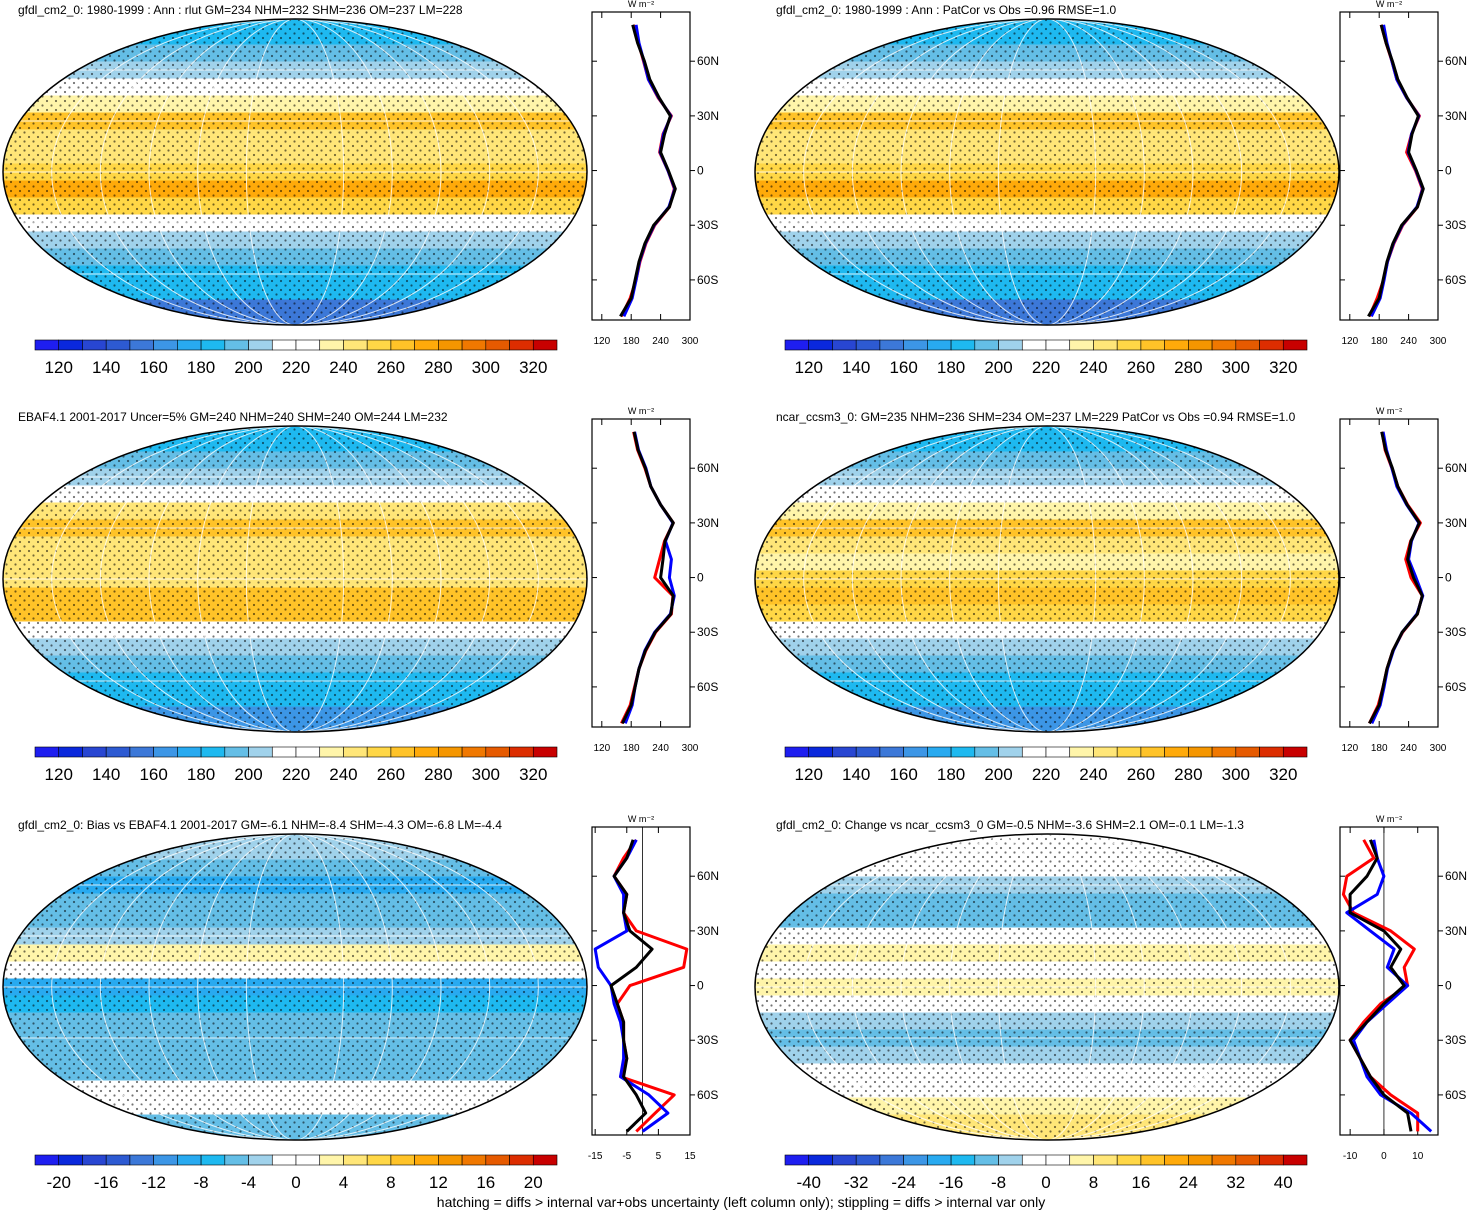 The height and width of the screenshot is (1215, 1483). I want to click on x-tick-label: 0, so click(1384, 1156).